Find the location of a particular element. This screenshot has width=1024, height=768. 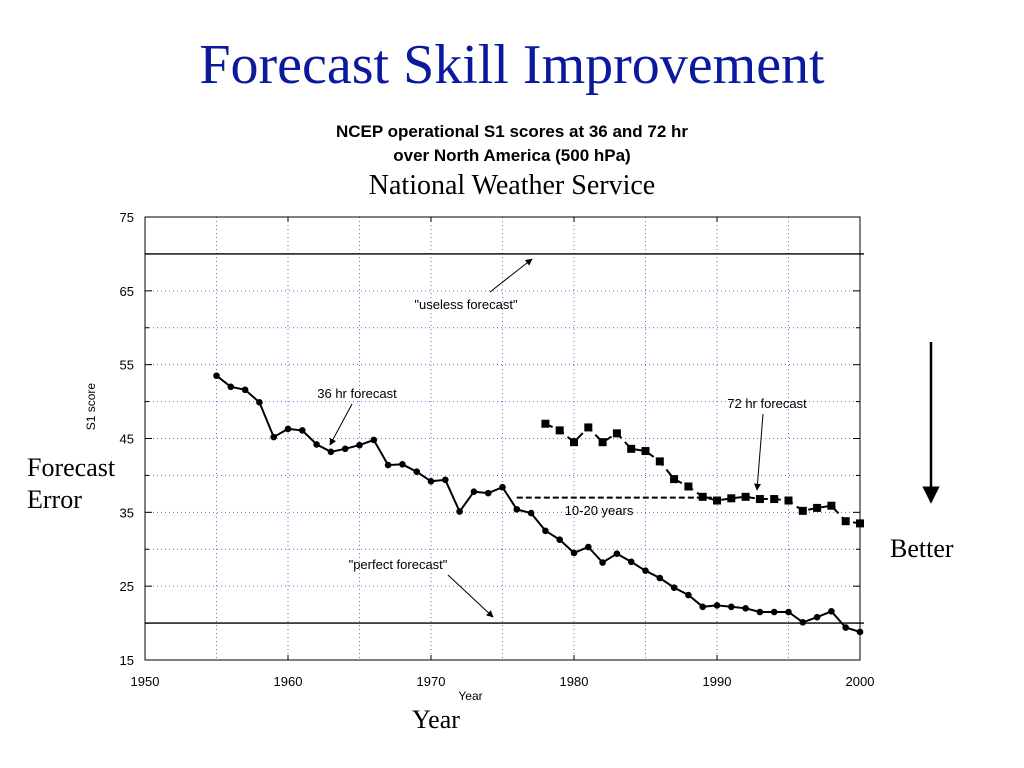

y-tick-label: 55 is located at coordinates (127, 365).